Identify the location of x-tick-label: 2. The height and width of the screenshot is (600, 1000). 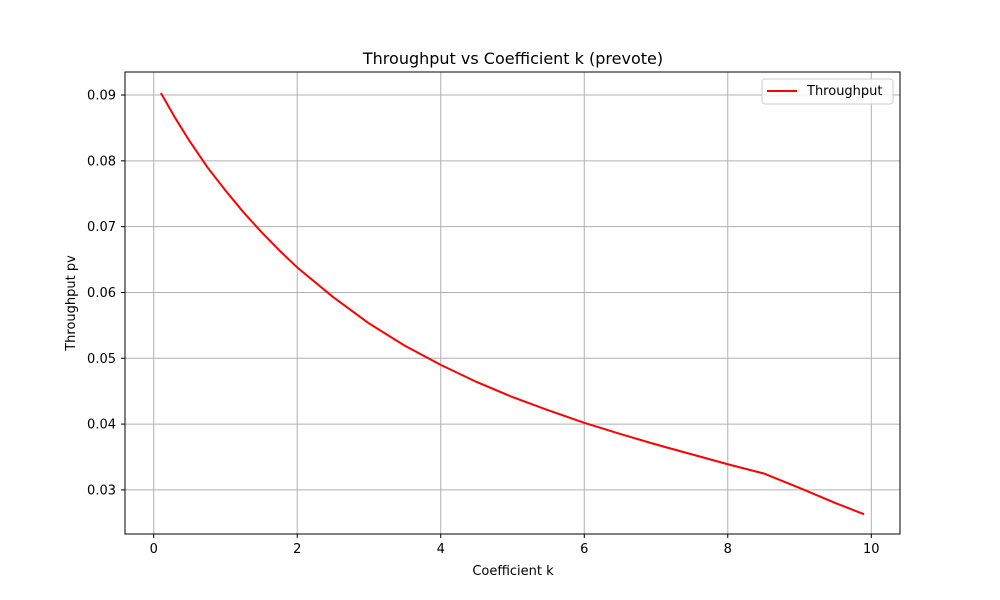
(297, 549).